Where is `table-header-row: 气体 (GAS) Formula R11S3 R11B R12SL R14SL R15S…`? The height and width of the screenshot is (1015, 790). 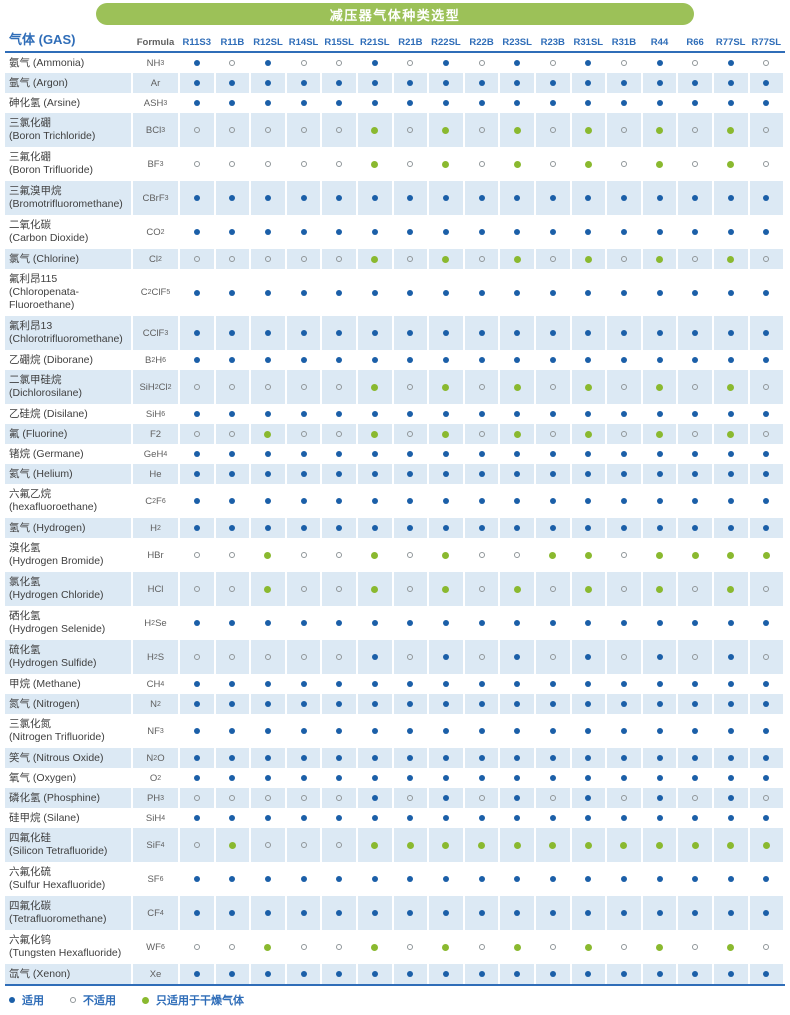 table-header-row: 气体 (GAS) Formula R11S3 R11B R12SL R14SL R15S… is located at coordinates (395, 41).